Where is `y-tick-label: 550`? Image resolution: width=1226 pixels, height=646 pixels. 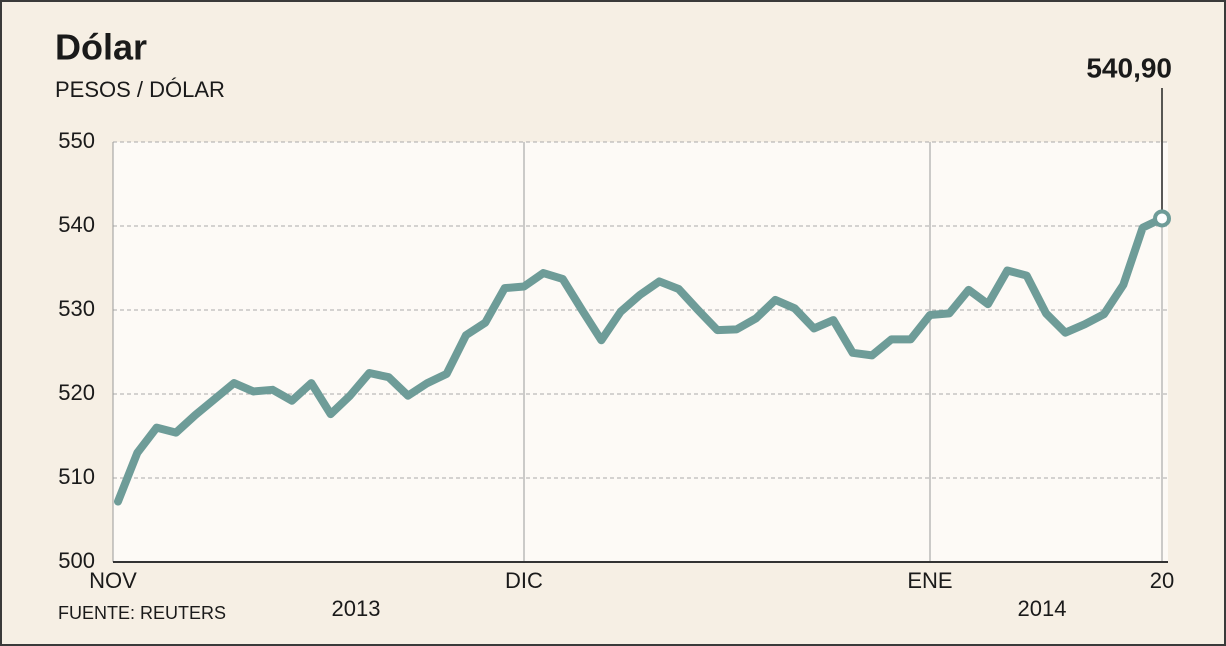
y-tick-label: 550 is located at coordinates (76, 140).